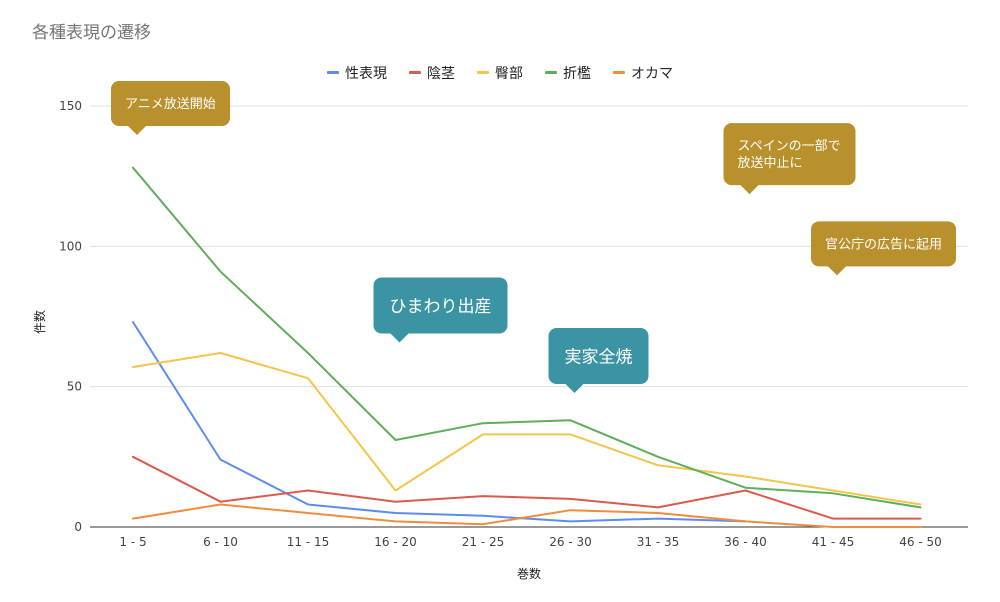 Image resolution: width=1000 pixels, height=602 pixels. I want to click on legend-item: 臀部, so click(500, 74).